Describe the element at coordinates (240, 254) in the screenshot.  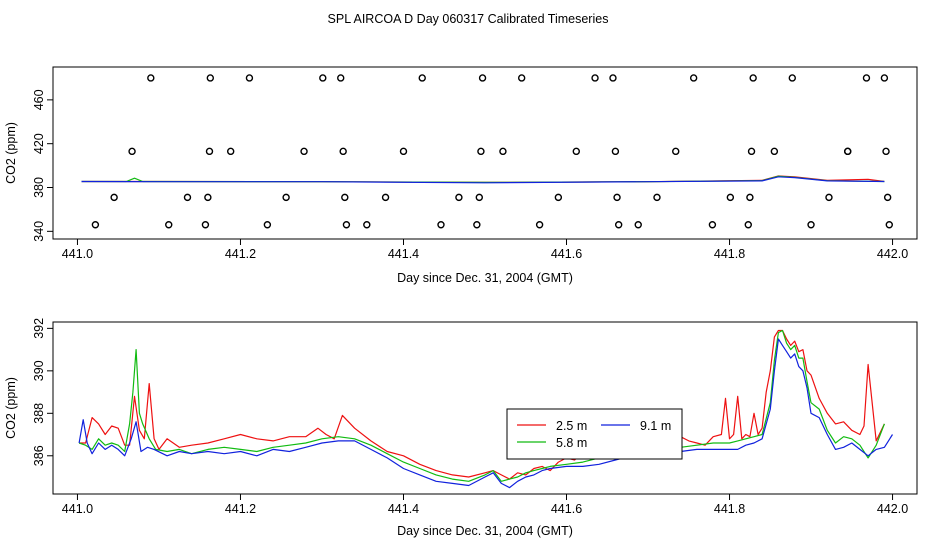
I see `top-x-tick-label: 441.2` at that location.